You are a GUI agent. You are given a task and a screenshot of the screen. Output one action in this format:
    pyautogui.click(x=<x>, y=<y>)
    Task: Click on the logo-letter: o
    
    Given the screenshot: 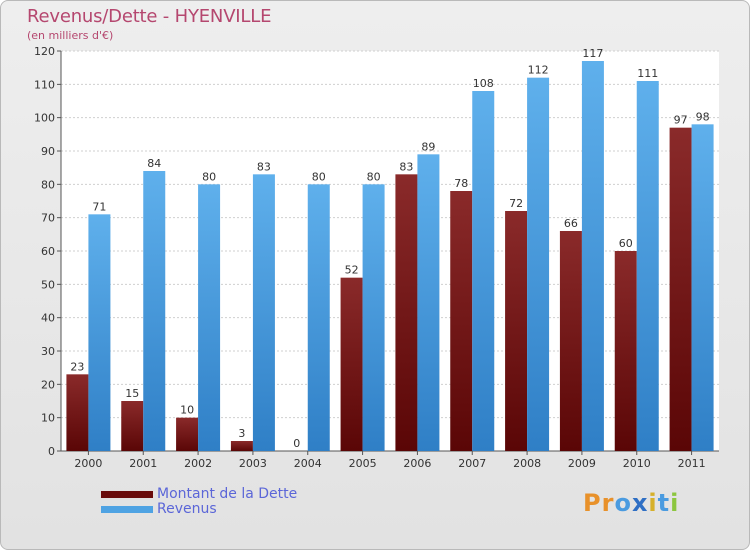 What is the action you would take?
    pyautogui.click(x=623, y=503)
    